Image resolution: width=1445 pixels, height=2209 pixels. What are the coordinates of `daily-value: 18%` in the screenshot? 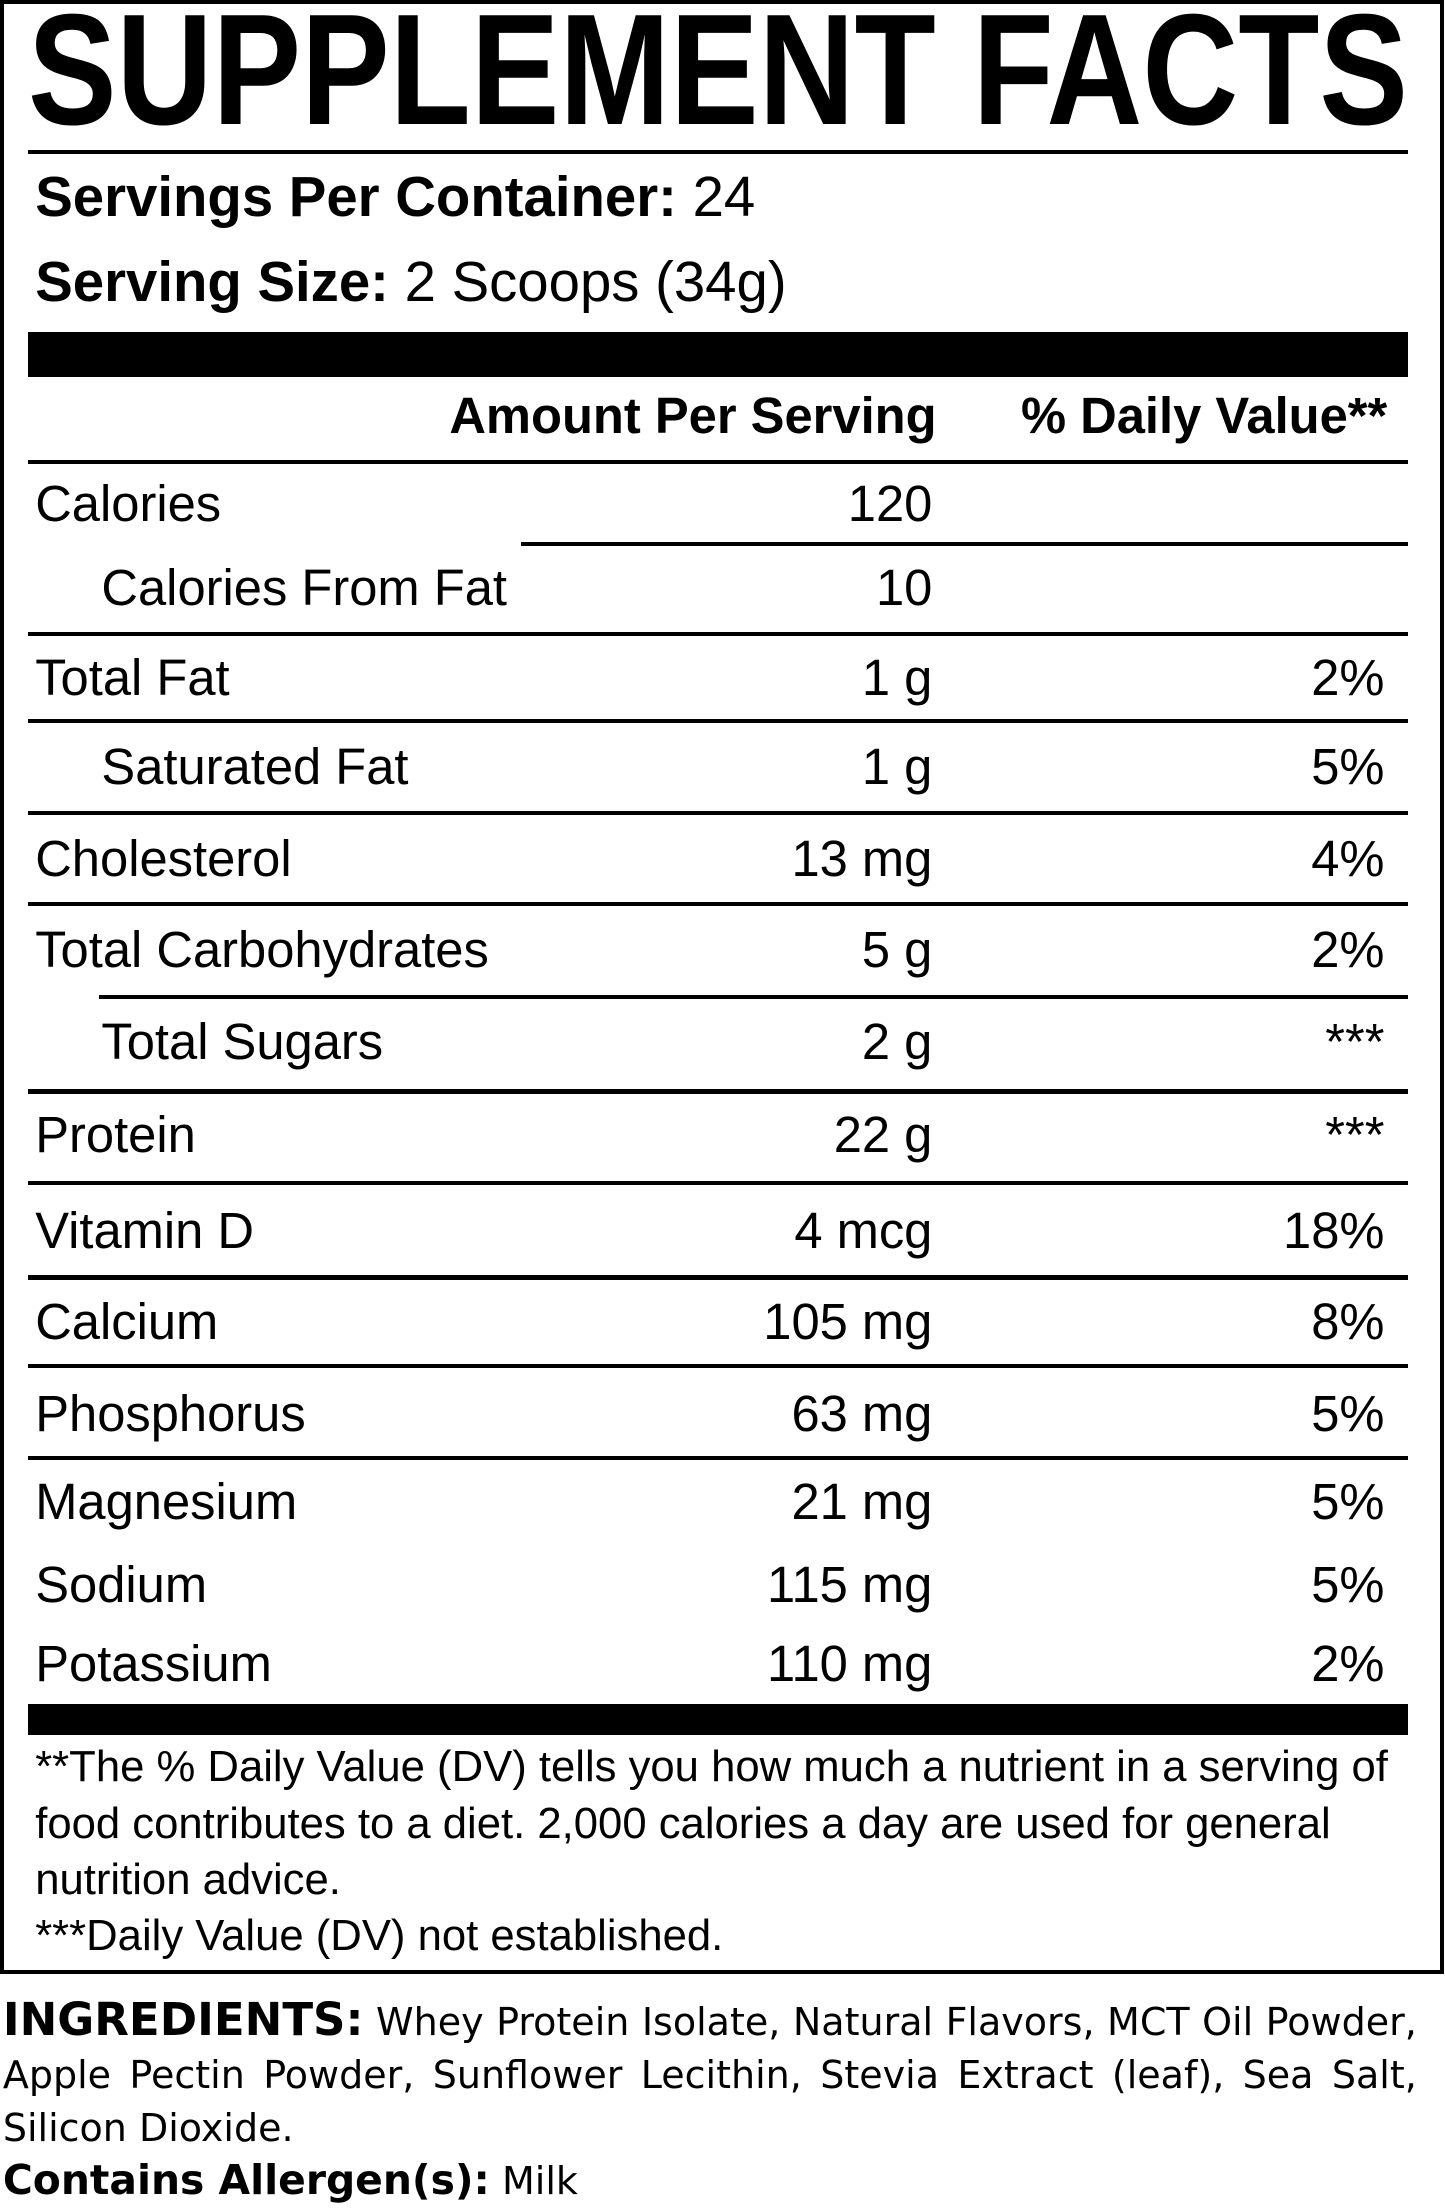 It's located at (1334, 1230).